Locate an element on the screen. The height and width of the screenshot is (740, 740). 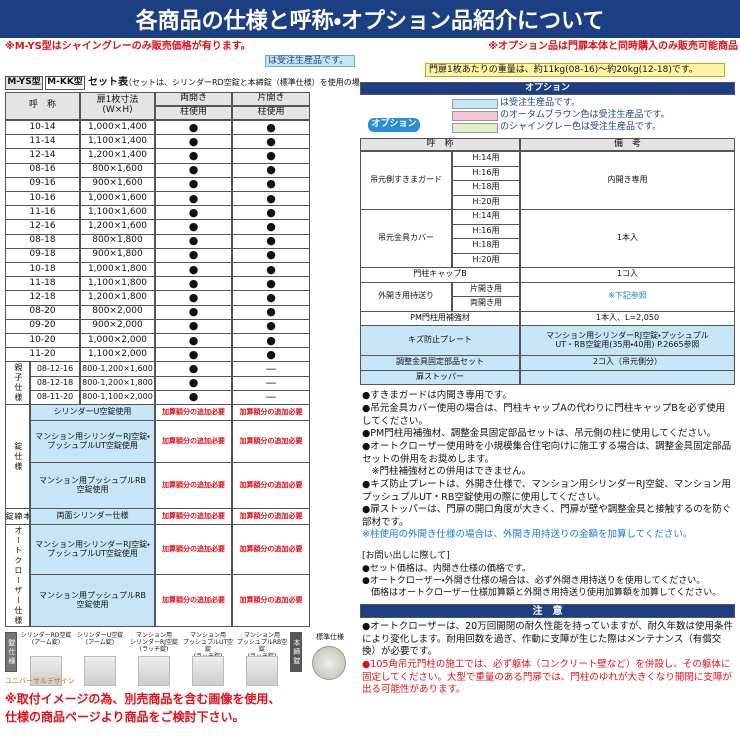
group-label: 親子仕様 is located at coordinates (17, 383).